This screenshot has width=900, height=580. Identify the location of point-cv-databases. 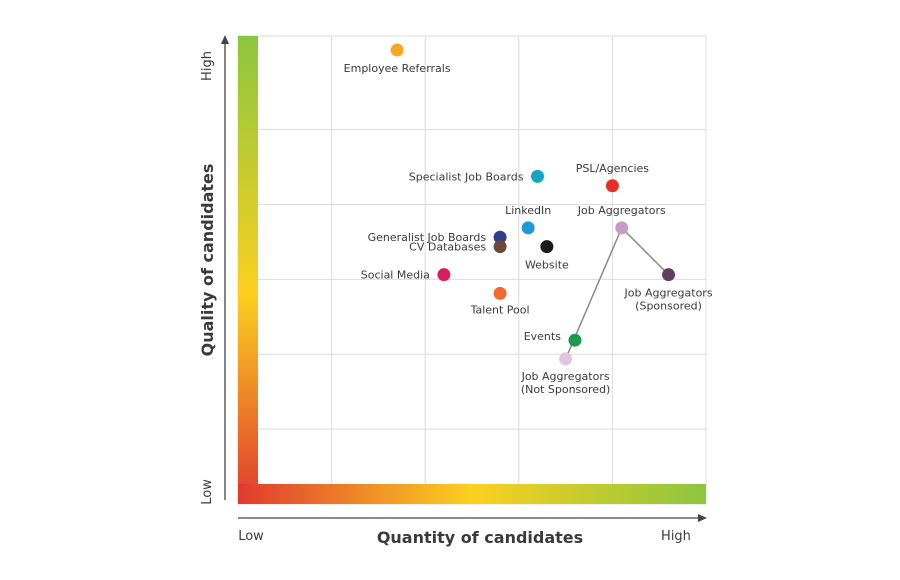
(500, 247).